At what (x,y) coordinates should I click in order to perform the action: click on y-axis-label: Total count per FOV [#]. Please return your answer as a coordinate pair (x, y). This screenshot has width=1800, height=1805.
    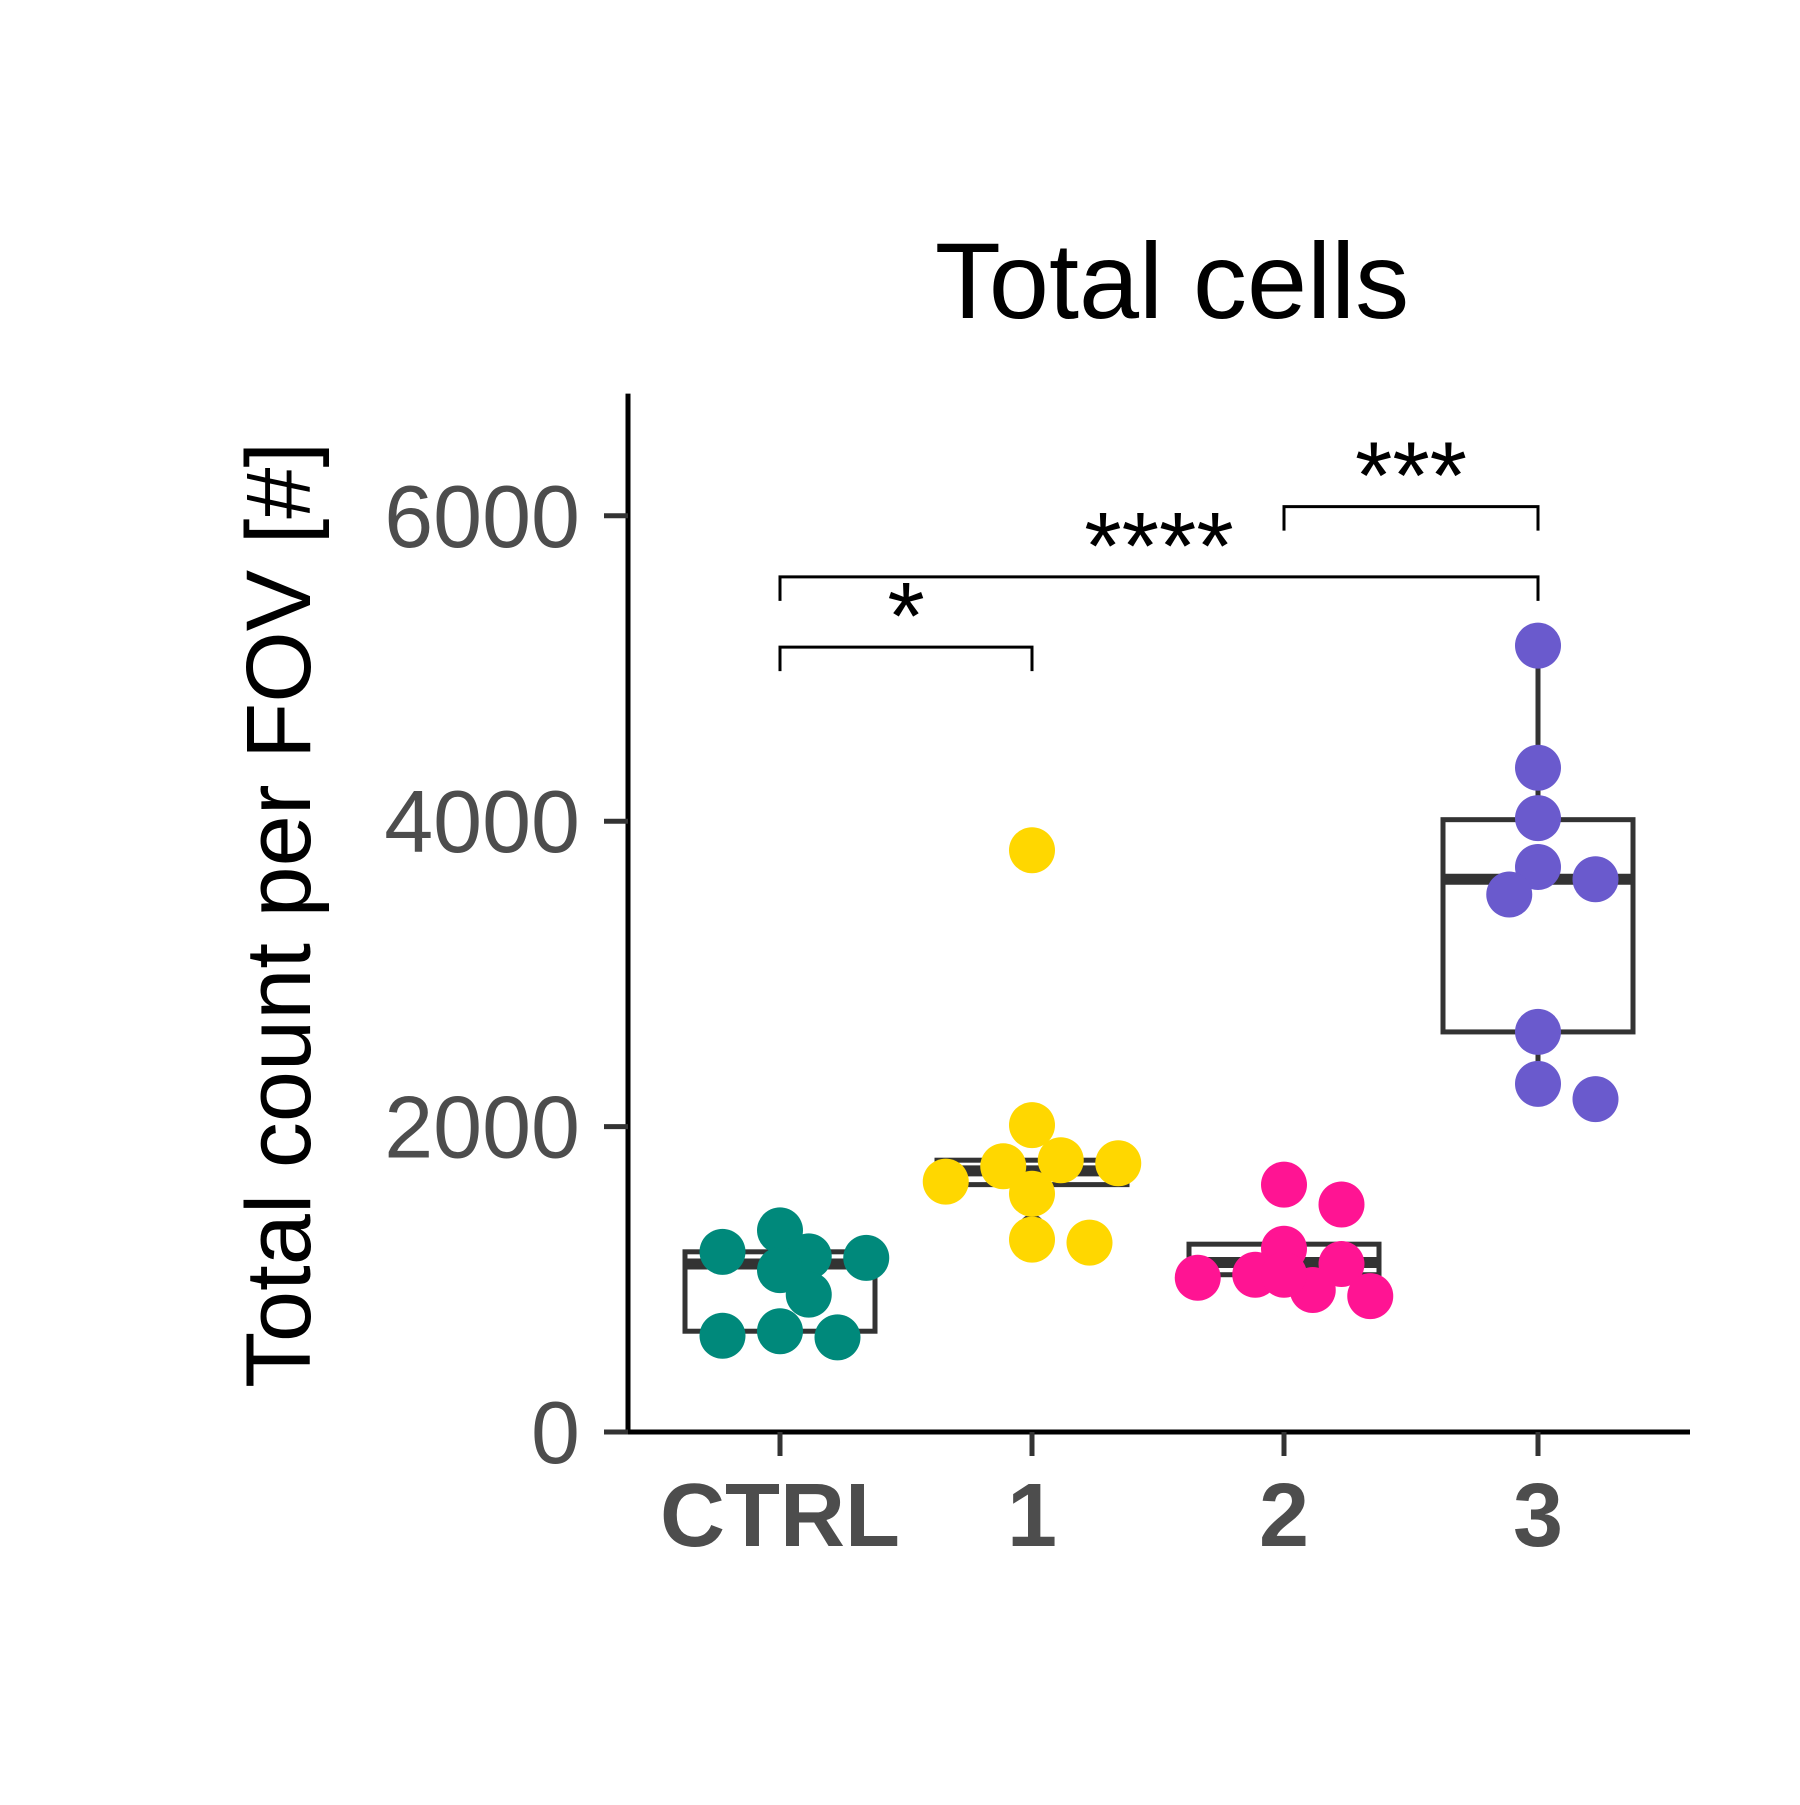
    Looking at the image, I should click on (279, 915).